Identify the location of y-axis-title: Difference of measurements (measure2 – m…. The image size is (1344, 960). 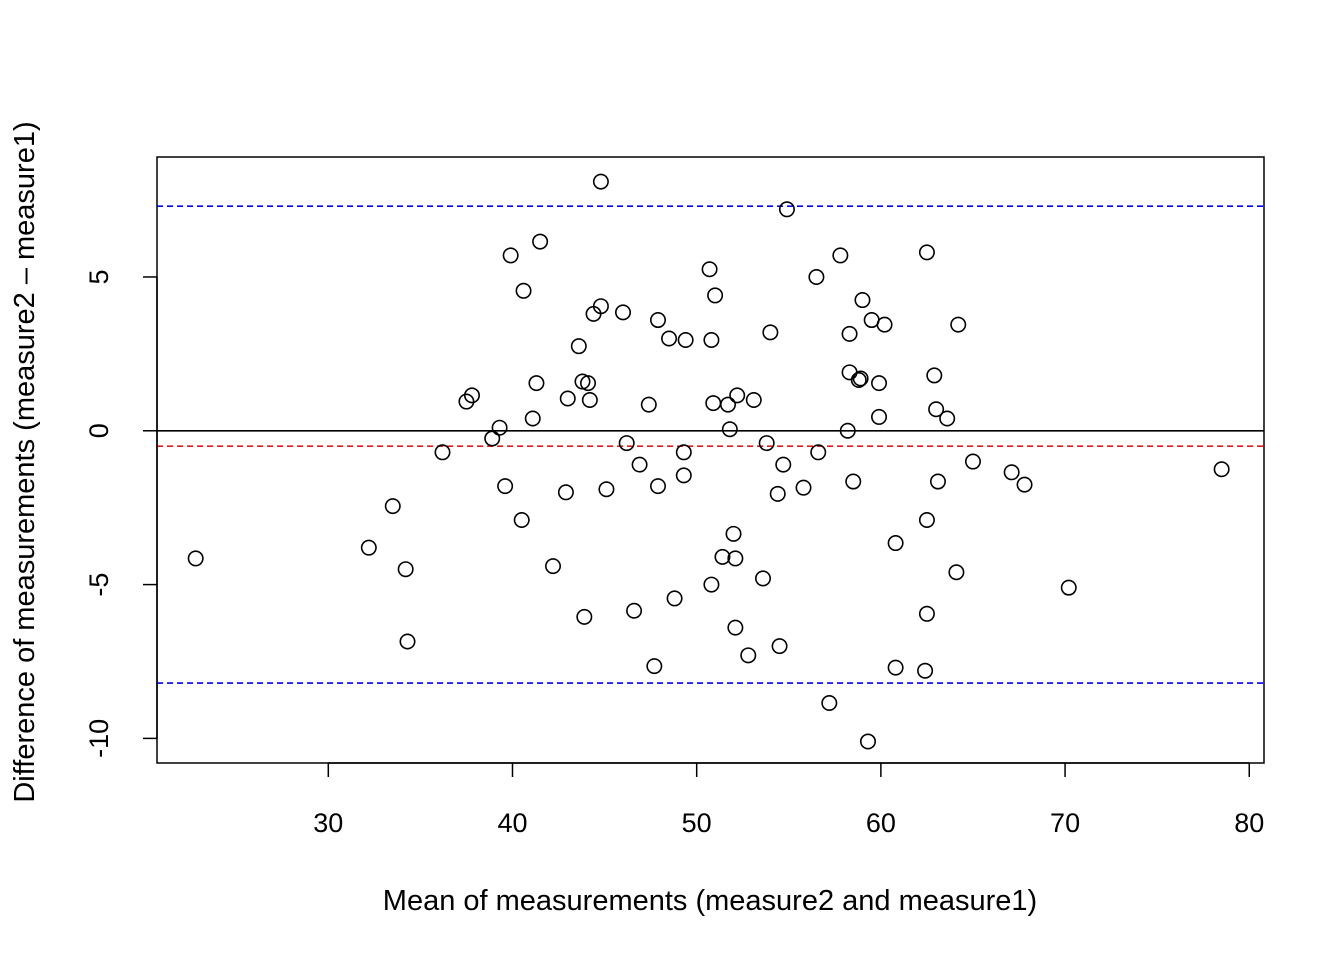
(25, 461).